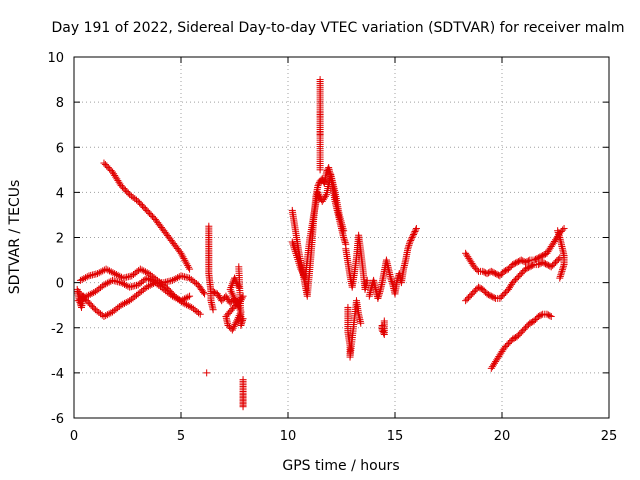  What do you see at coordinates (57, 419) in the screenshot?
I see `y-tick-label: -6` at bounding box center [57, 419].